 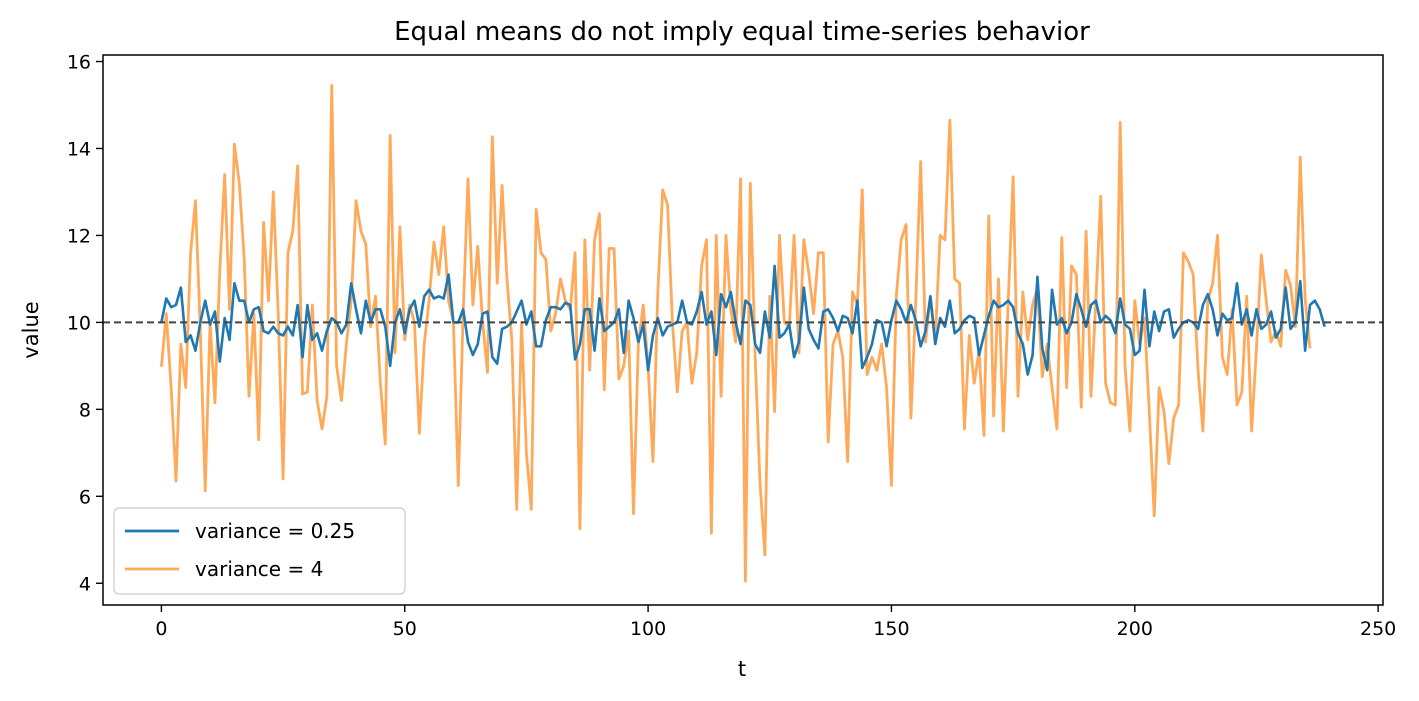 What do you see at coordinates (1135, 629) in the screenshot?
I see `x-tick-label: 200` at bounding box center [1135, 629].